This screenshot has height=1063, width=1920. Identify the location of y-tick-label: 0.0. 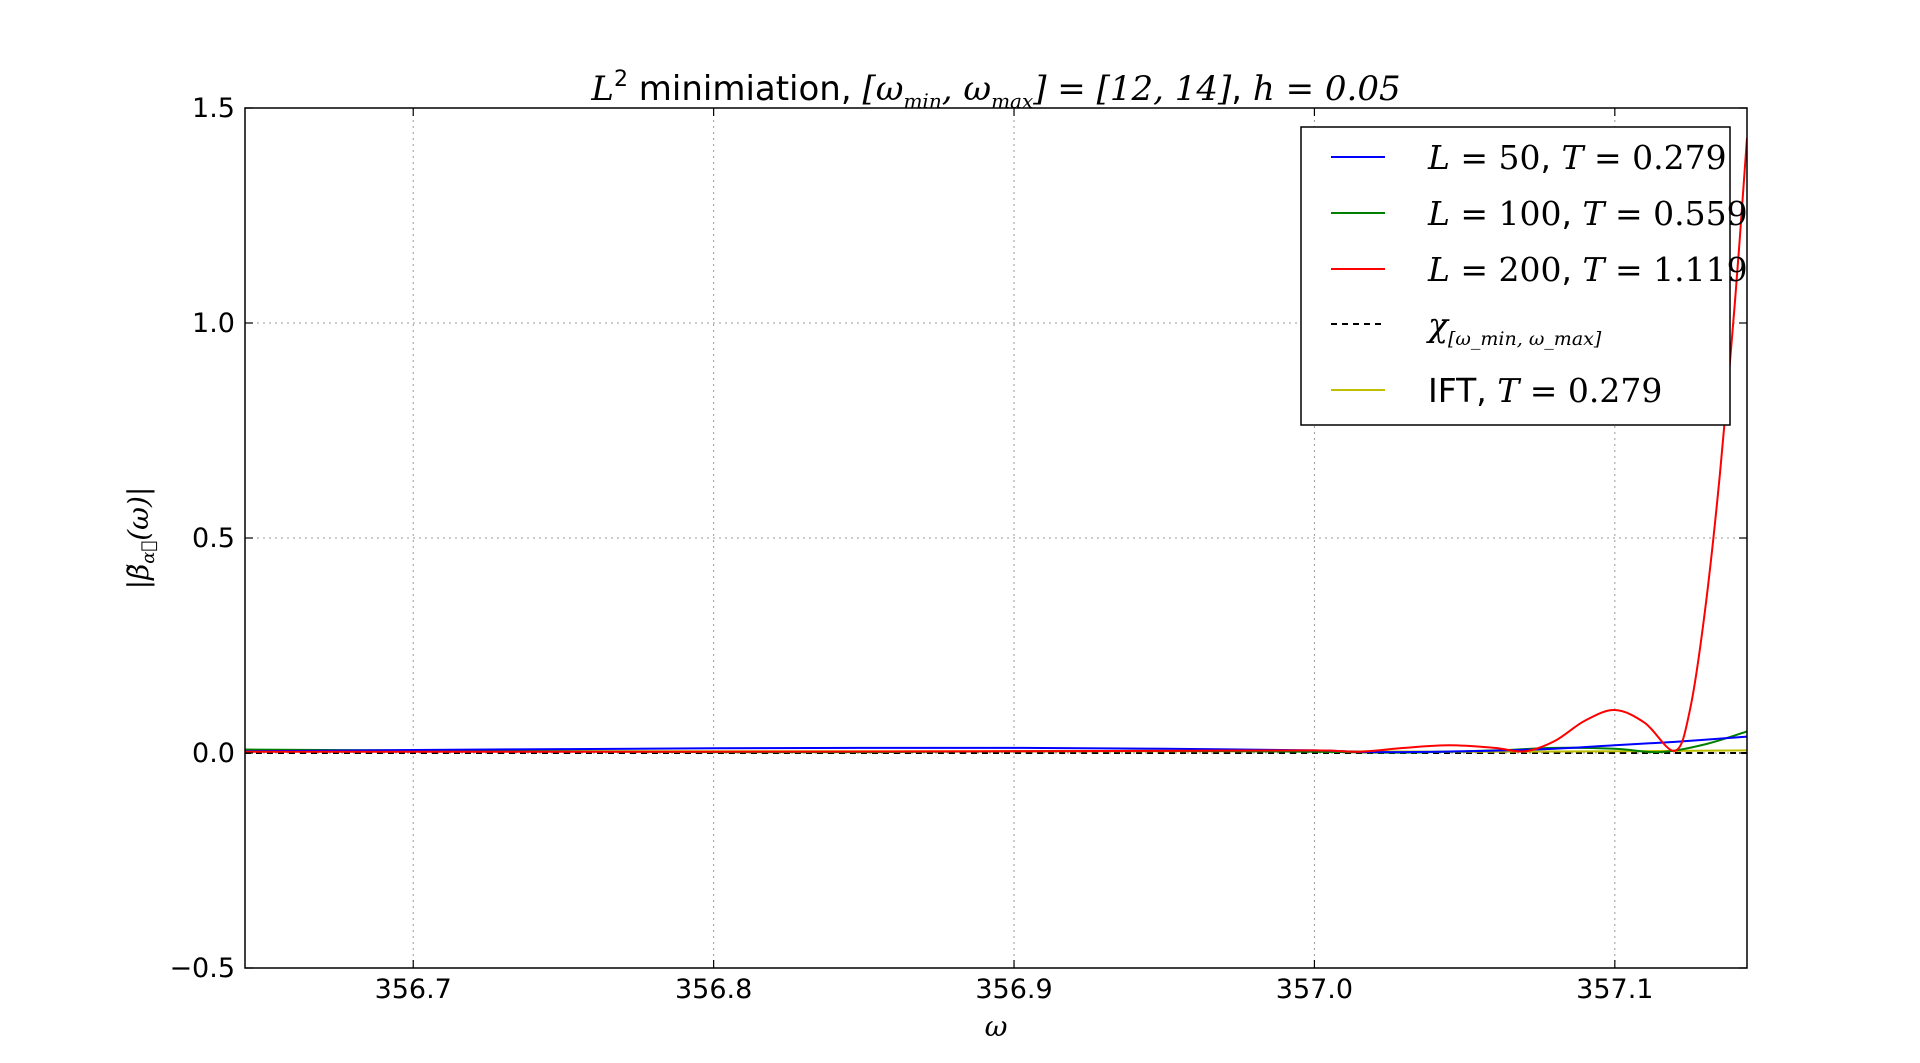
(213, 753).